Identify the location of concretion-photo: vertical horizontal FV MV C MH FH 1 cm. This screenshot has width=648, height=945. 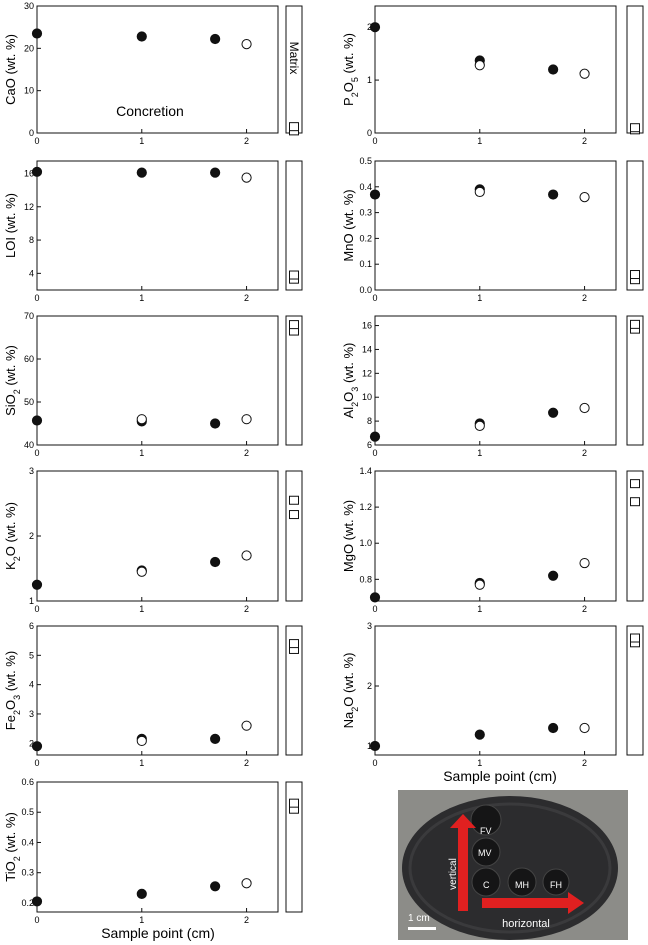
(513, 865).